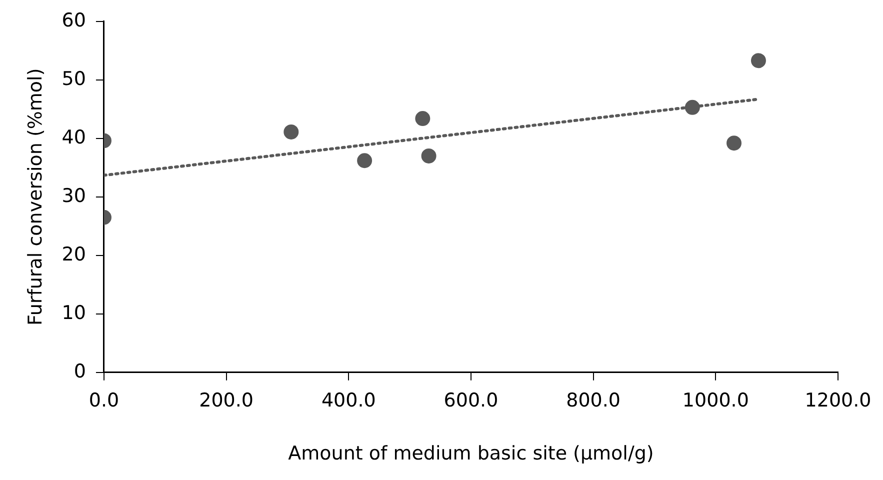  Describe the element at coordinates (226, 401) in the screenshot. I see `x-tick-label: 200.0` at that location.